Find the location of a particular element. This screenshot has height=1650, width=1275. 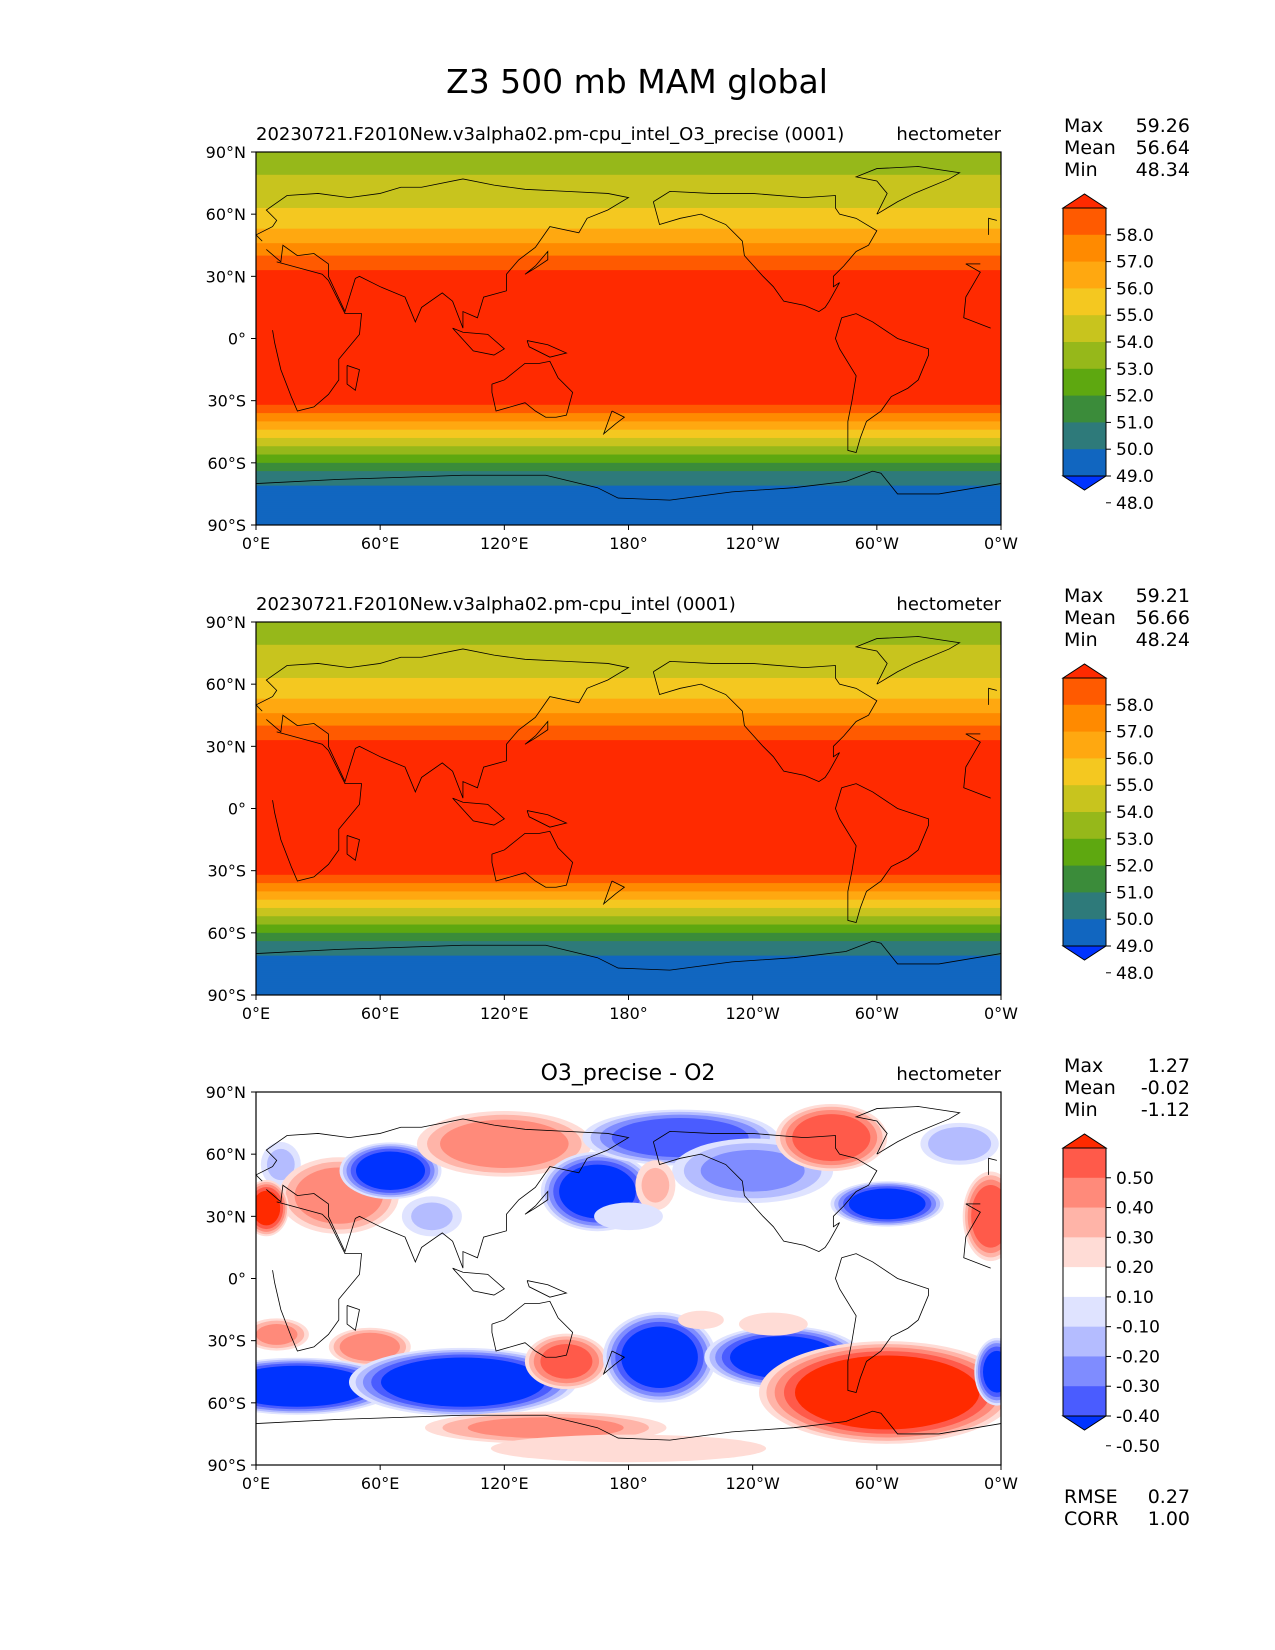

colorbar-tick-label: -0.50 is located at coordinates (1138, 1447).